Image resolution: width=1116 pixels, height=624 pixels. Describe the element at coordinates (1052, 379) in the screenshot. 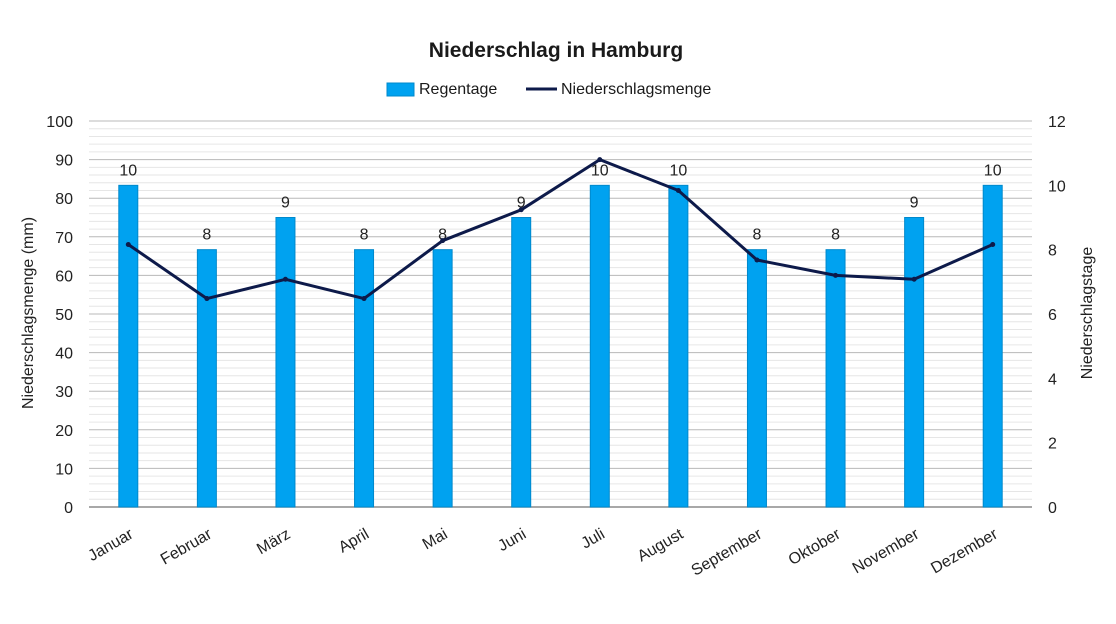

I see `right-tick-label: 4` at that location.